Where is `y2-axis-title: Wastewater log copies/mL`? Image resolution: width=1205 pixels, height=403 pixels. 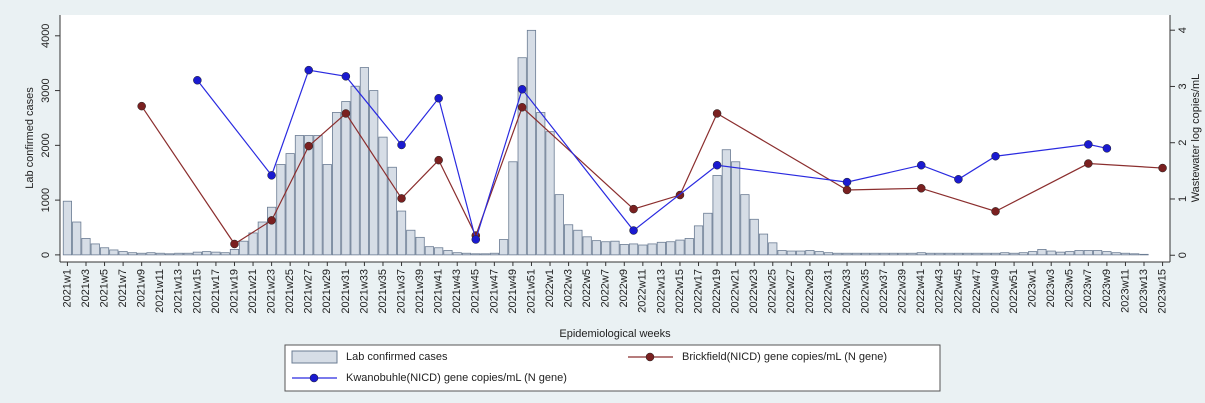
y2-axis-title: Wastewater log copies/mL is located at coordinates (1196, 138).